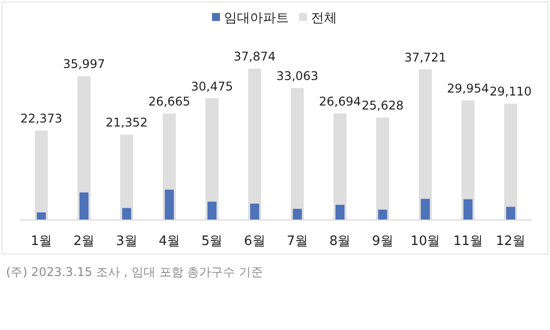 The width and height of the screenshot is (550, 330). Describe the element at coordinates (324, 18) in the screenshot. I see `legend-label: 전체` at that location.